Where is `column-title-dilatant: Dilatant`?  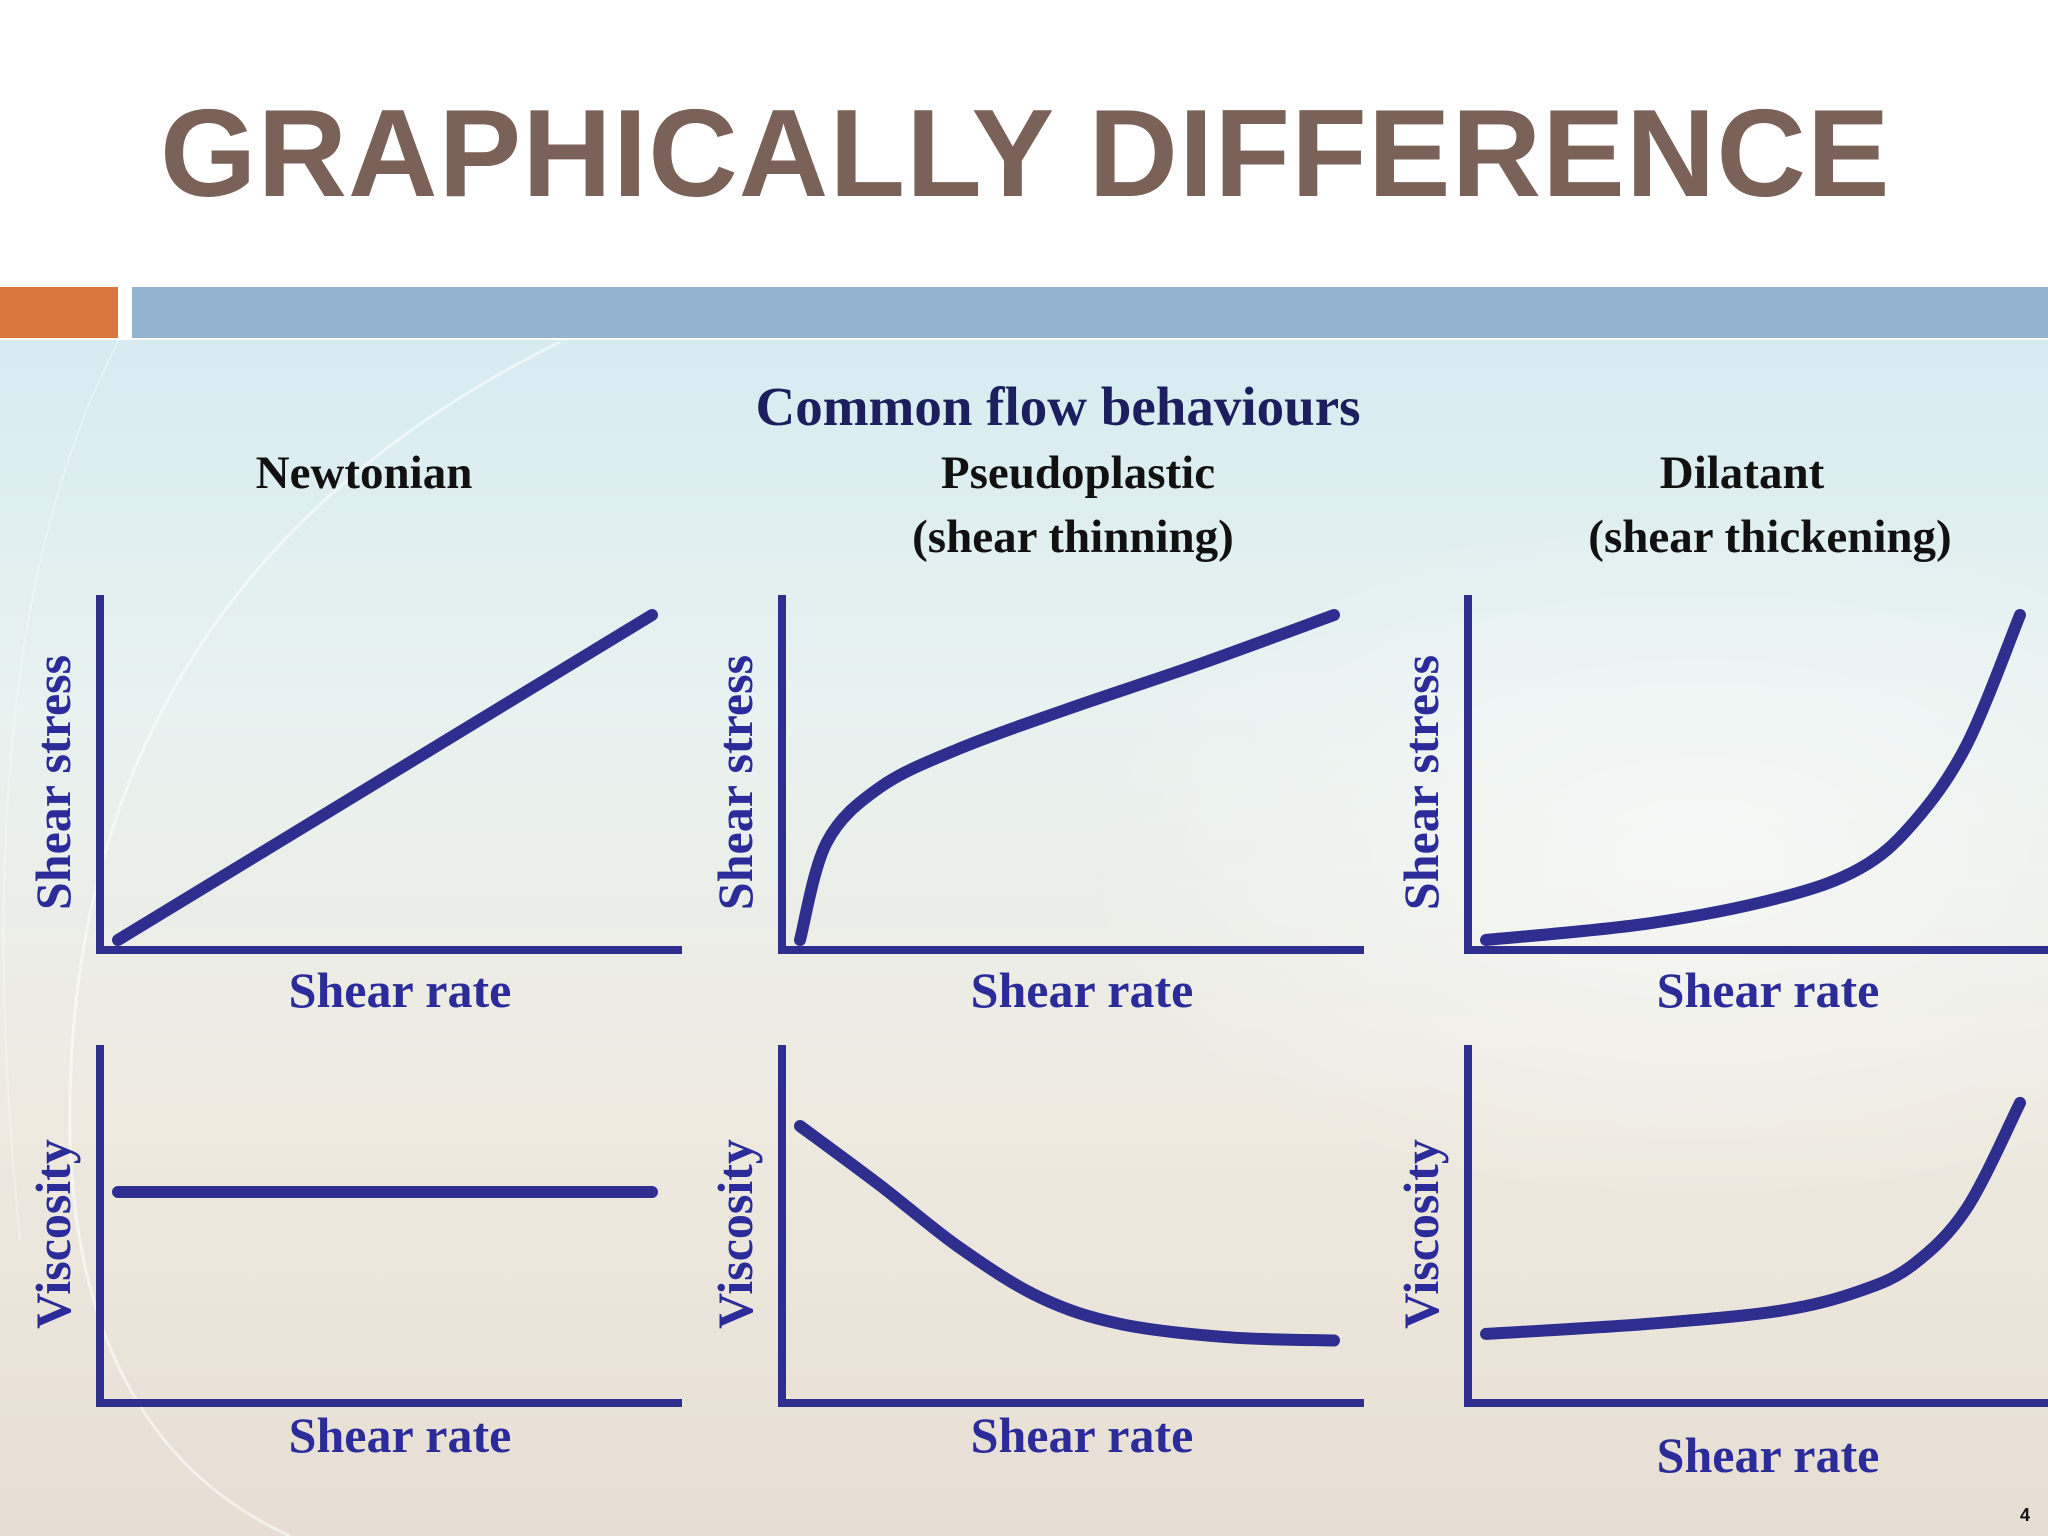 column-title-dilatant: Dilatant is located at coordinates (1742, 473).